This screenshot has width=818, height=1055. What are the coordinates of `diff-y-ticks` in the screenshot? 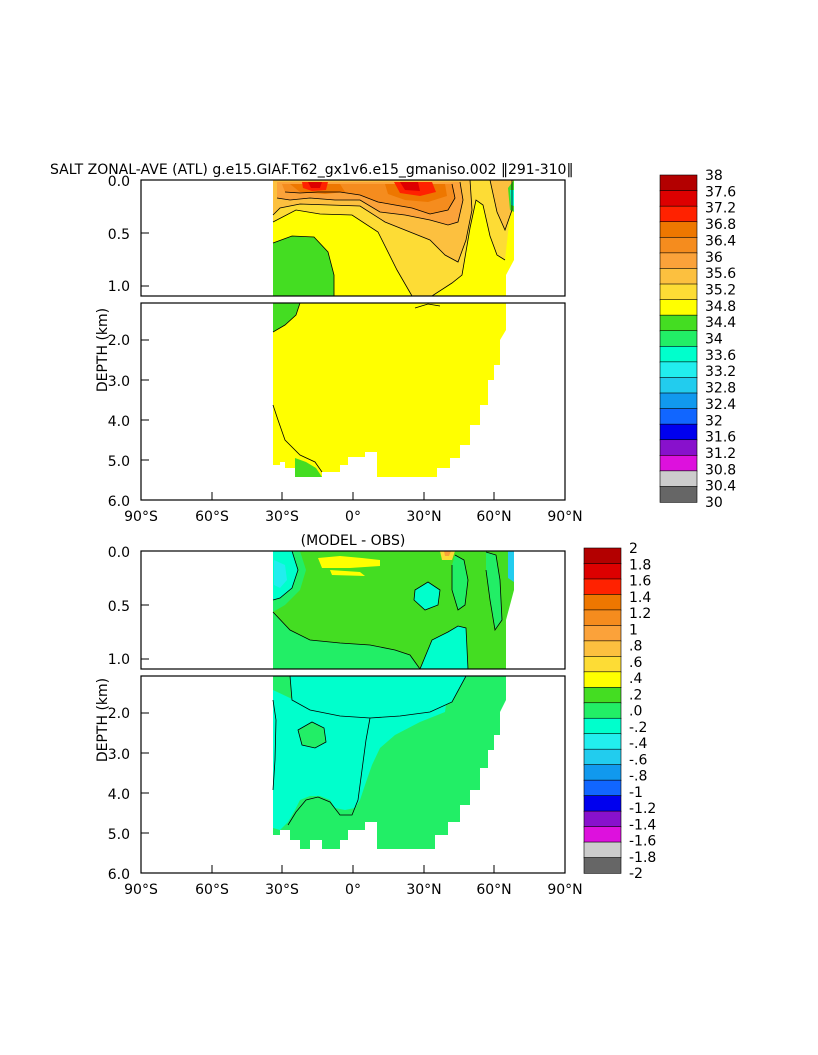 It's located at (318, 738).